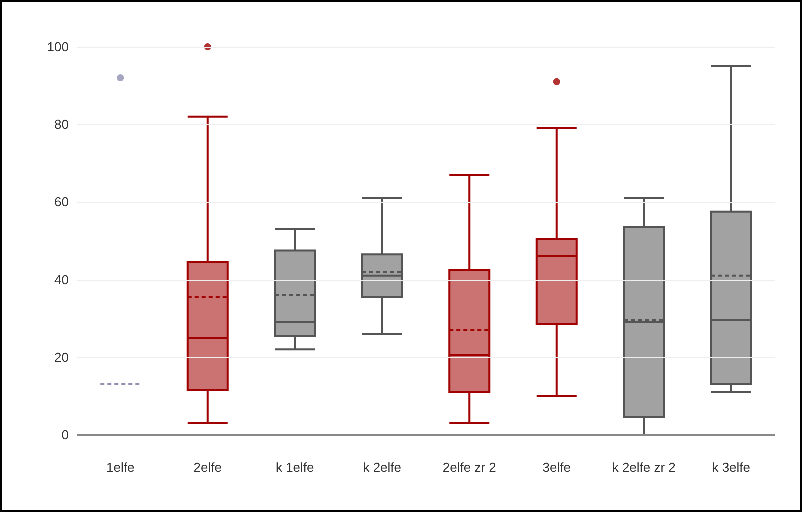  What do you see at coordinates (65, 435) in the screenshot?
I see `y-tick-label: 0` at bounding box center [65, 435].